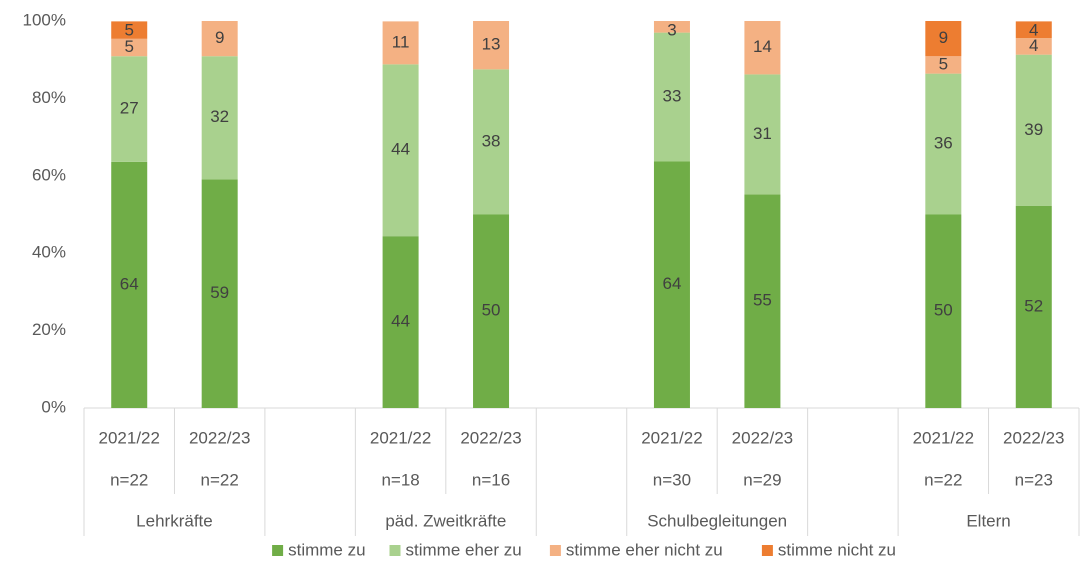 The width and height of the screenshot is (1080, 568). Describe the element at coordinates (644, 549) in the screenshot. I see `legend-label: stimme eher nicht zu` at that location.